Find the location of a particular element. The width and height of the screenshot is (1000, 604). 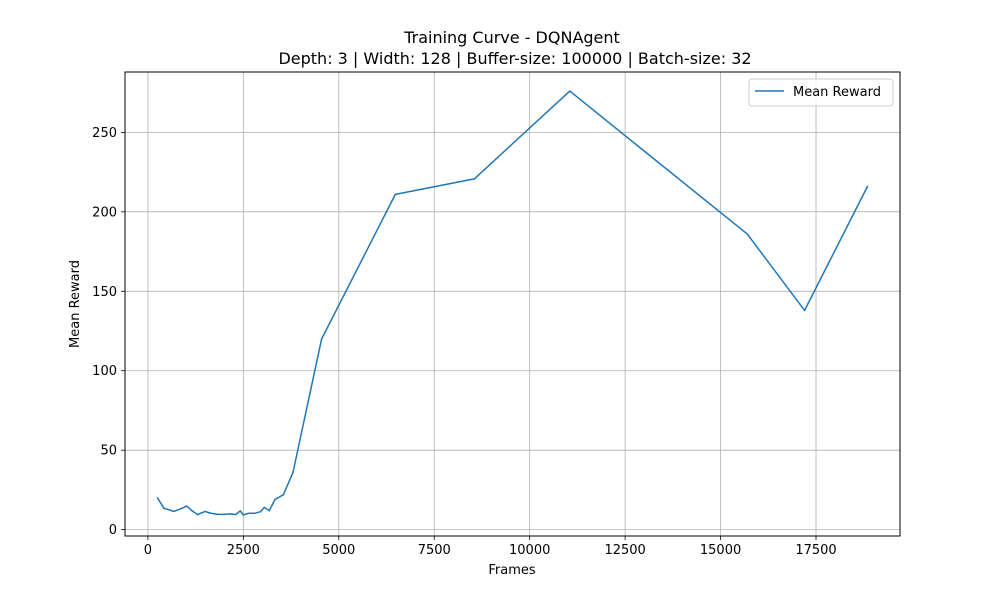

x-tick-label: 5000 is located at coordinates (338, 550).